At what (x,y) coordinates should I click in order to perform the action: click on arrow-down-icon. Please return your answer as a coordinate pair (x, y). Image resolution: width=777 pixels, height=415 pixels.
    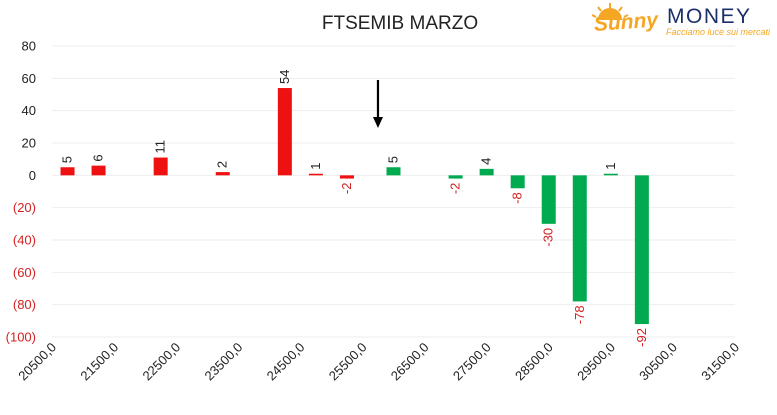
    Looking at the image, I should click on (377, 122).